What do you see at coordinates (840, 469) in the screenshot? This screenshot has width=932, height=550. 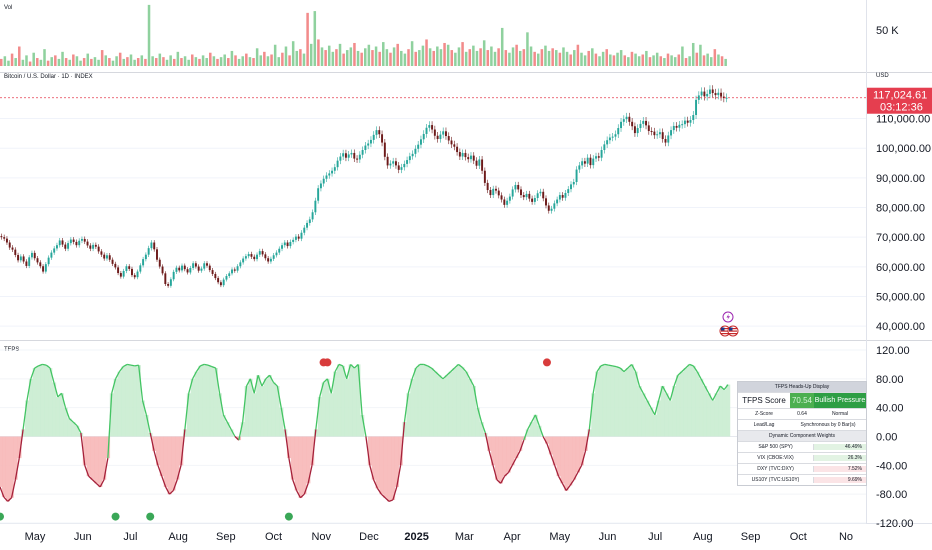 I see `hud-weight-value: 7.52%` at bounding box center [840, 469].